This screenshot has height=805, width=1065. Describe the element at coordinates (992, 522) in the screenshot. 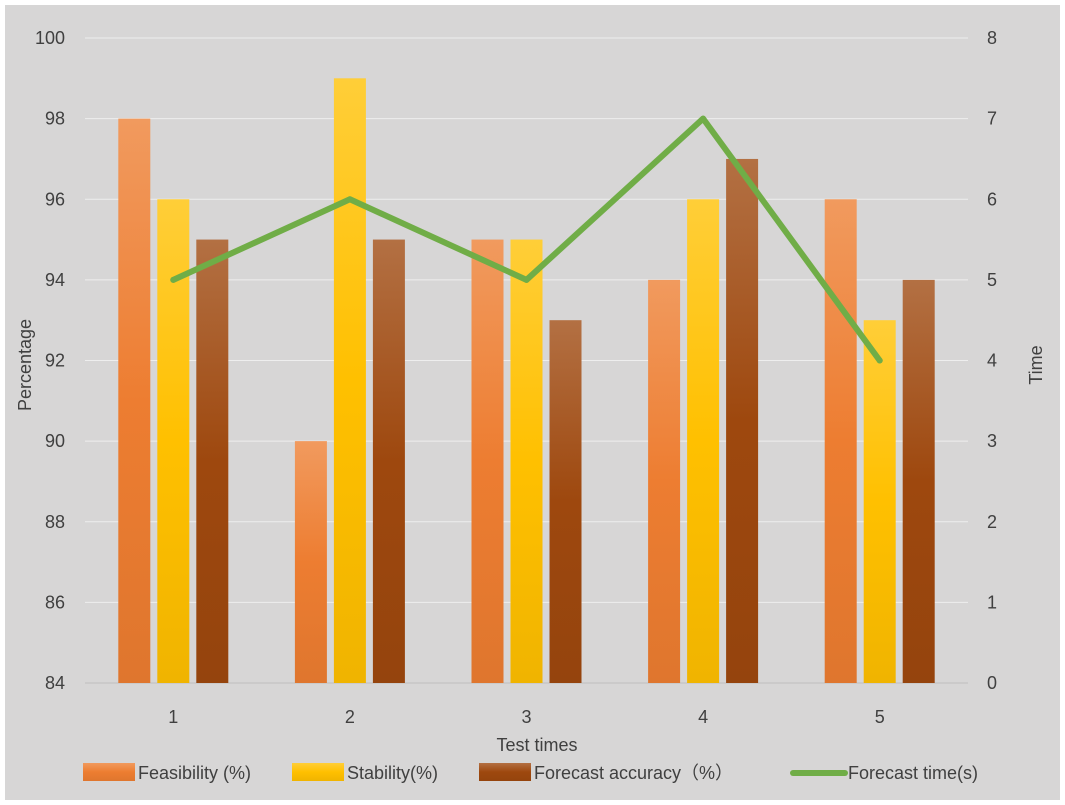

I see `y2-tick-label: 2` at that location.